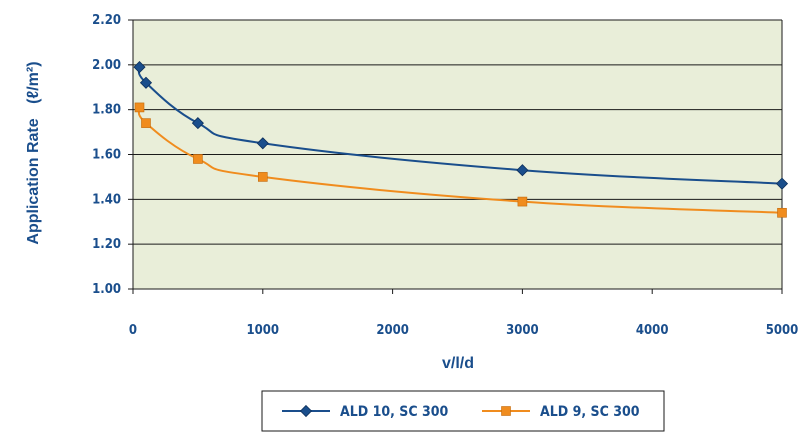 This screenshot has height=440, width=800. I want to click on legend-item: ALD 10, SC 300, so click(365, 412).